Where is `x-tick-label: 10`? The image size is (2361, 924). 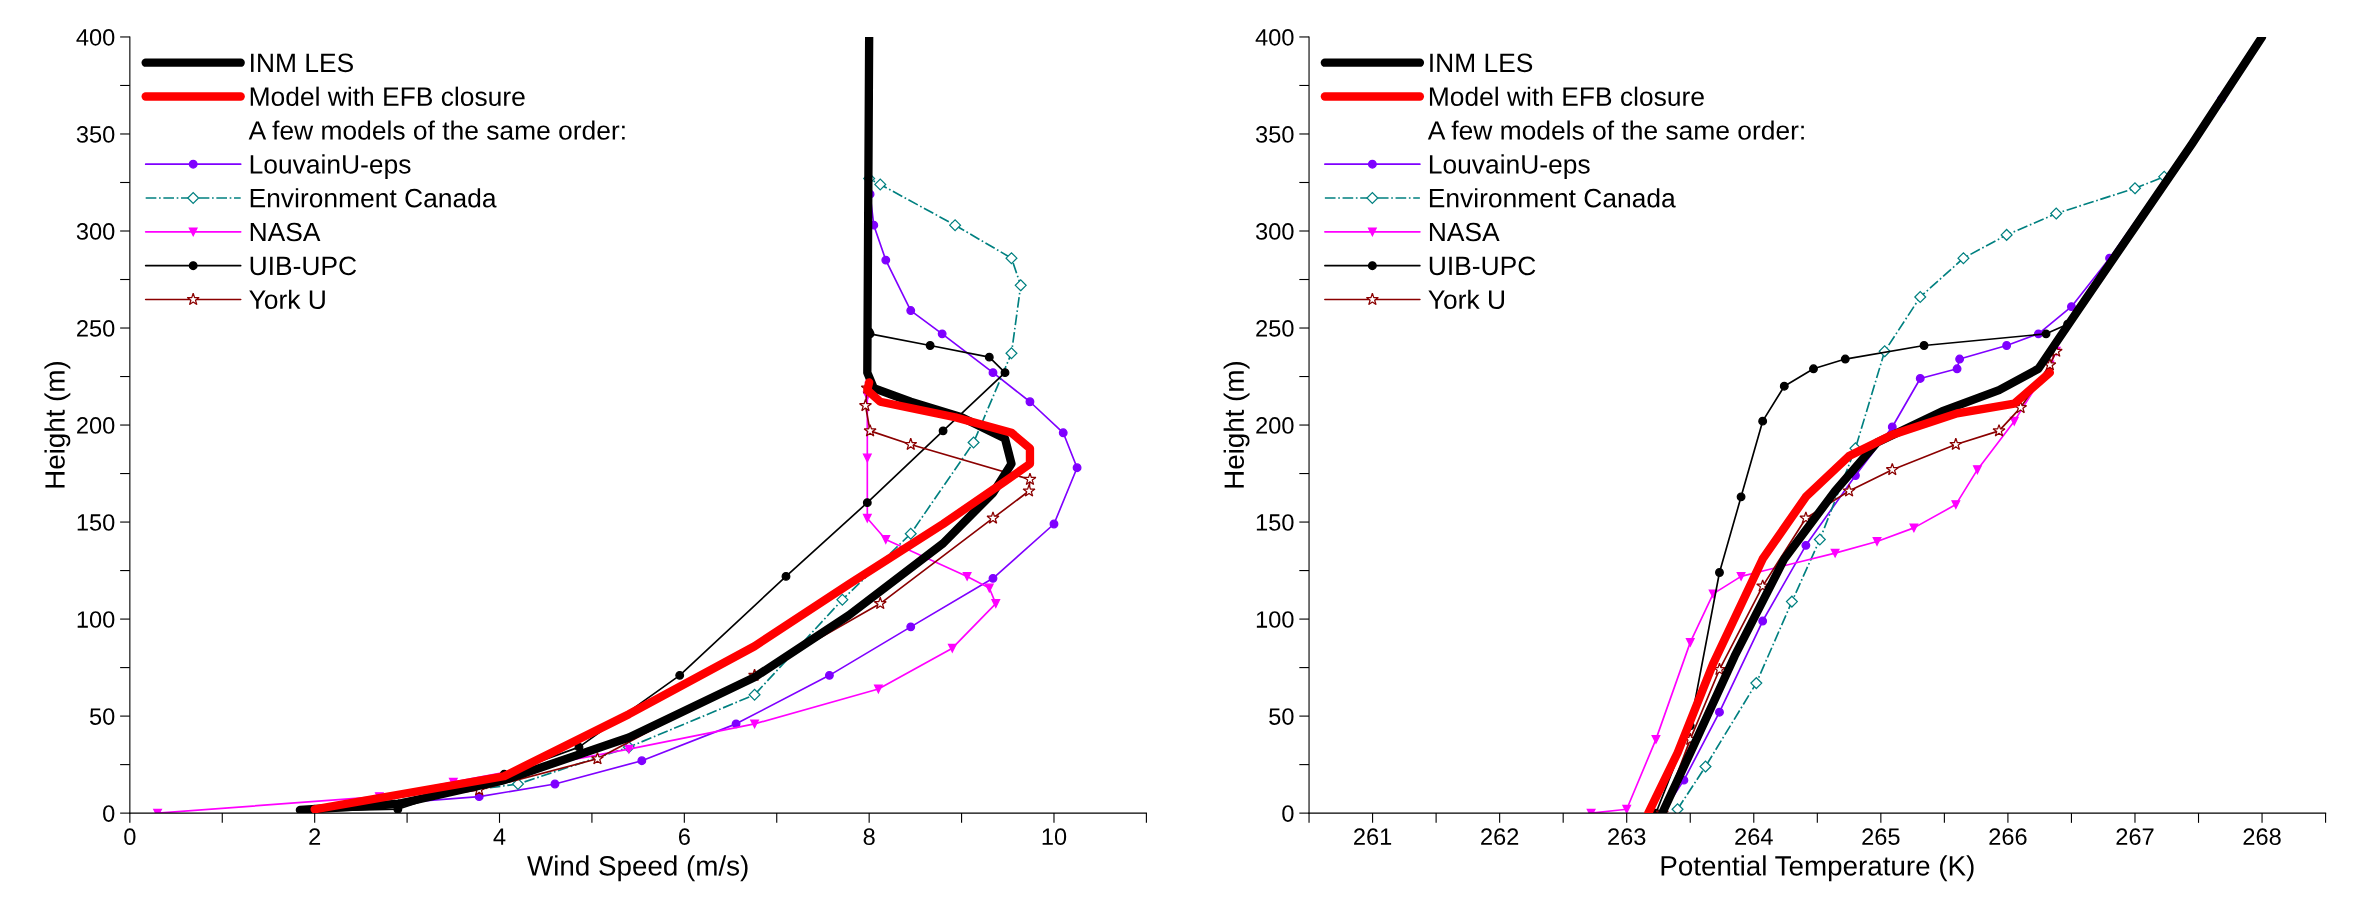 x-tick-label: 10 is located at coordinates (1054, 837).